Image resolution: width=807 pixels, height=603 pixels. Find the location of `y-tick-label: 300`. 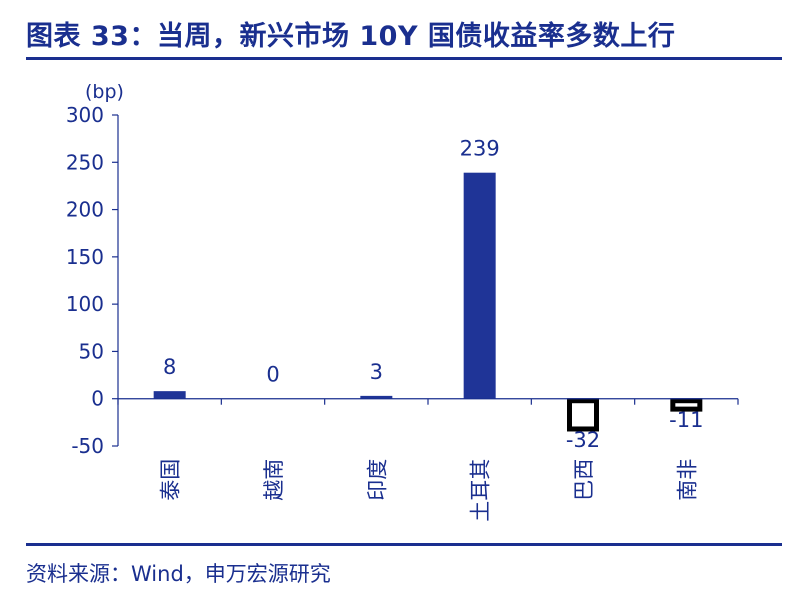

y-tick-label: 300 is located at coordinates (85, 115).